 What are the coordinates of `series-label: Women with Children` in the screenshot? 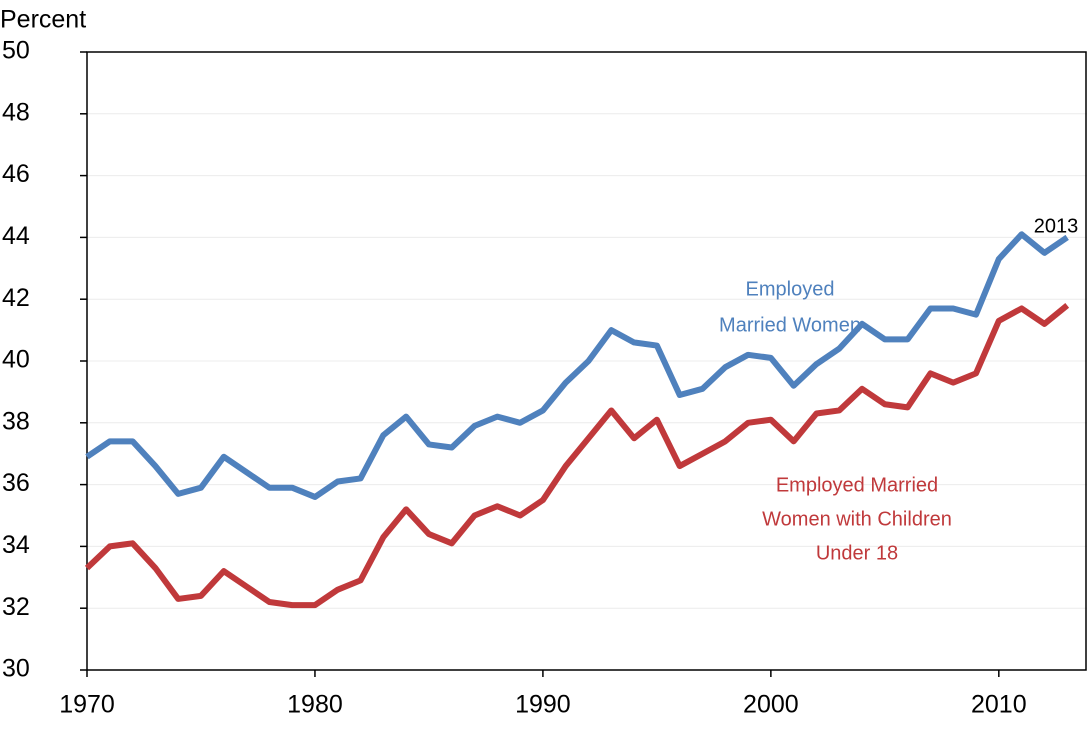 It's located at (857, 519).